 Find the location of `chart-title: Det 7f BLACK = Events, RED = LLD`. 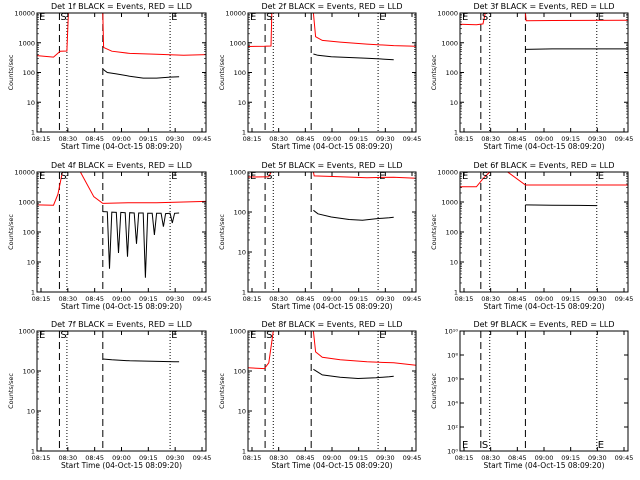

chart-title: Det 7f BLACK = Events, RED = LLD is located at coordinates (121, 324).